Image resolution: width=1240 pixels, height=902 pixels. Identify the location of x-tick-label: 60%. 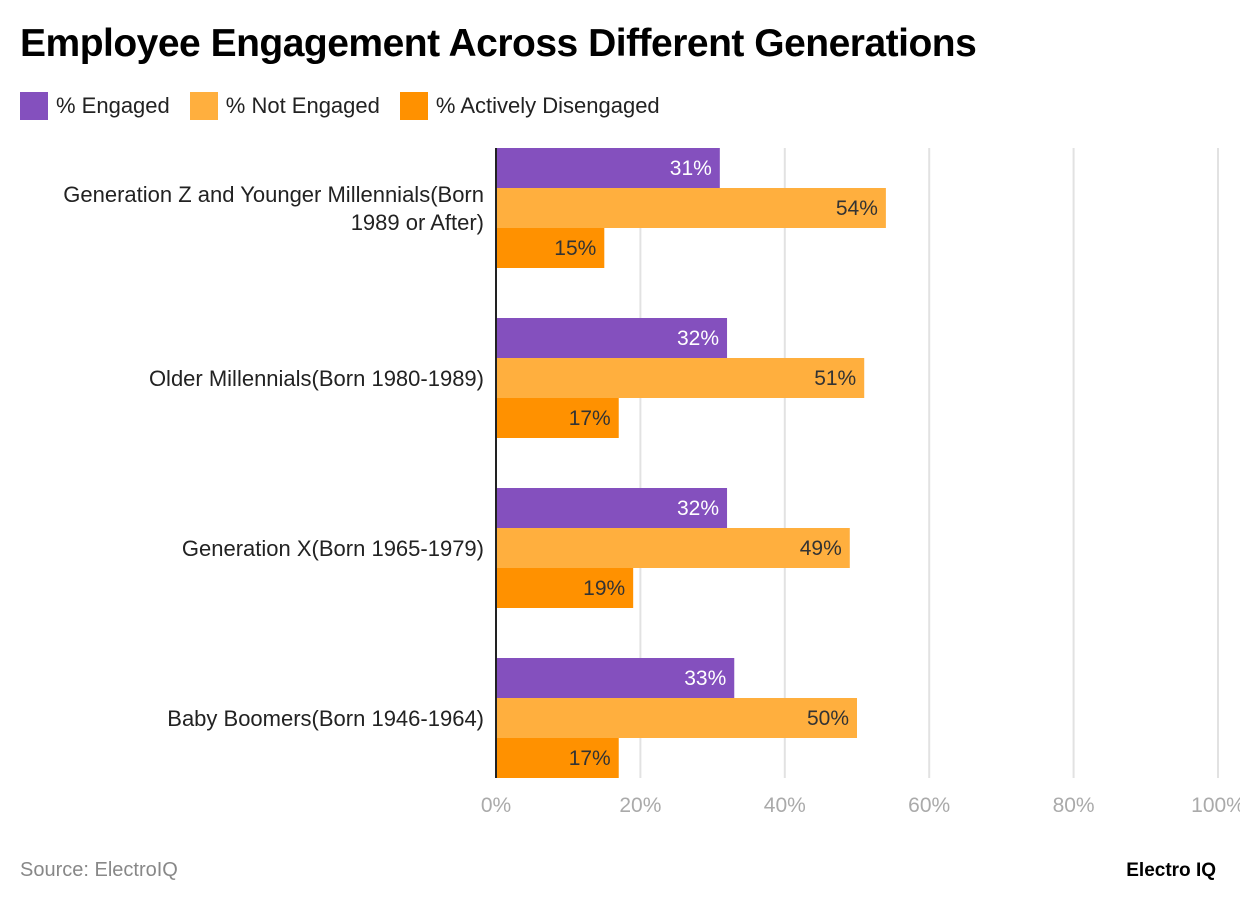
(929, 805).